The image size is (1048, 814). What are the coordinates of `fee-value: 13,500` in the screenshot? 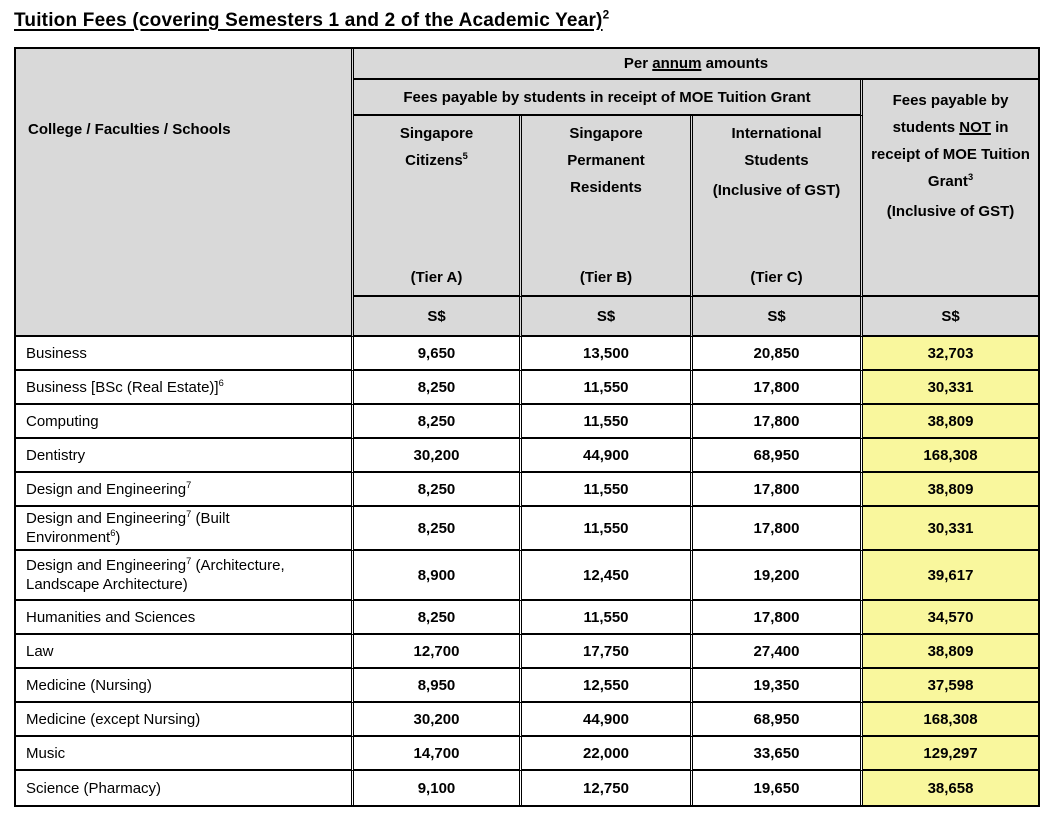 It's located at (607, 354).